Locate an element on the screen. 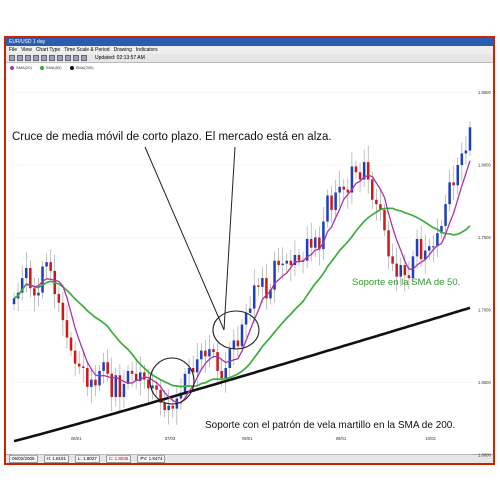  annotation-circle is located at coordinates (236, 330).